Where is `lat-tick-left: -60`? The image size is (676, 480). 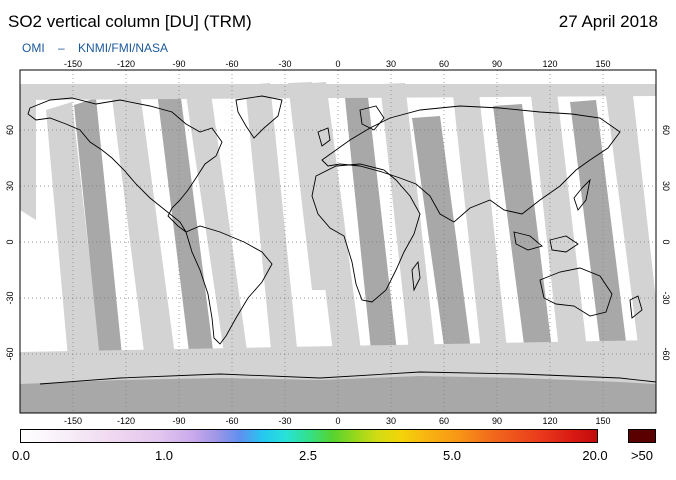 lat-tick-left: -60 is located at coordinates (10, 353).